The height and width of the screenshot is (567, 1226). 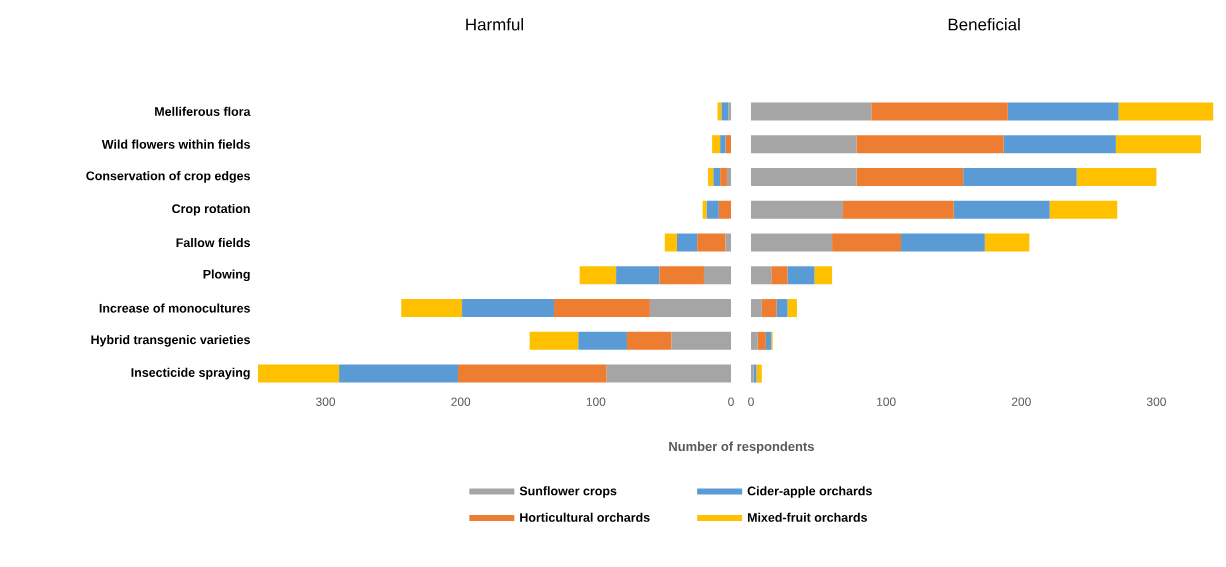 I want to click on legend-label: Horticultural orchards, so click(x=585, y=517).